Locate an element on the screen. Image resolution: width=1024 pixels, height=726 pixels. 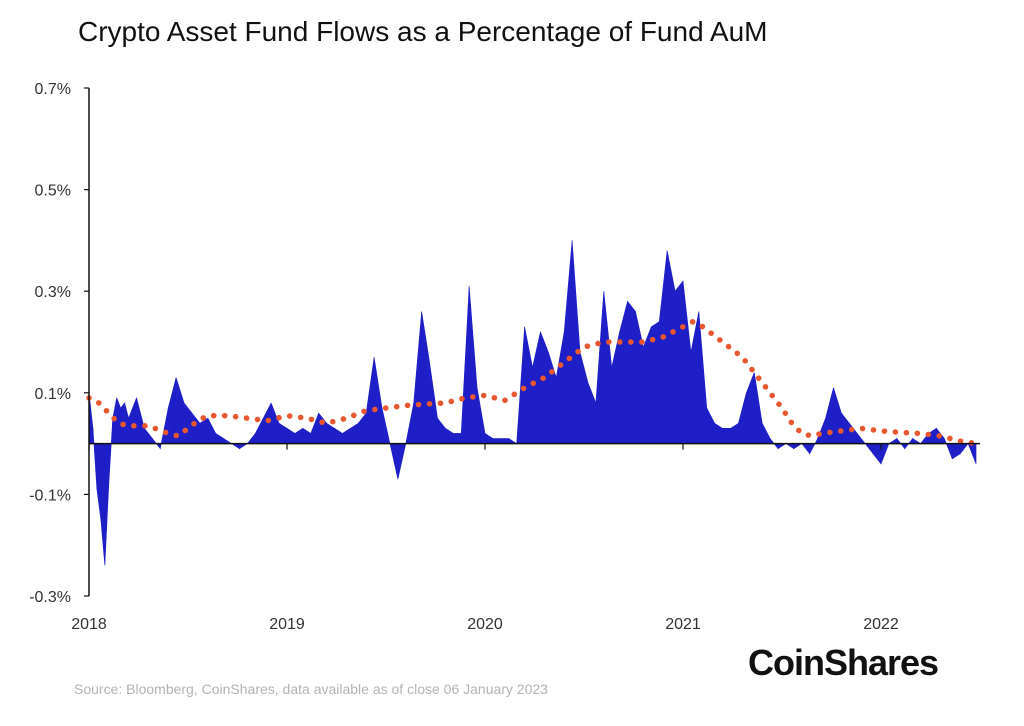
coinshares-logo: CoinShares is located at coordinates (843, 662).